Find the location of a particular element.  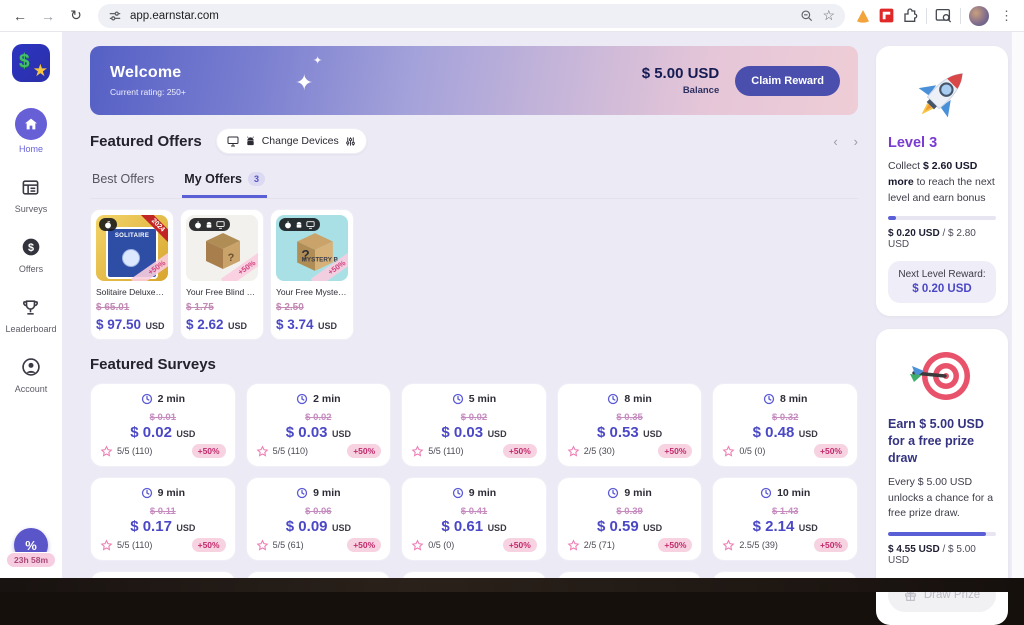

back-icon: ← is located at coordinates (20, 15).